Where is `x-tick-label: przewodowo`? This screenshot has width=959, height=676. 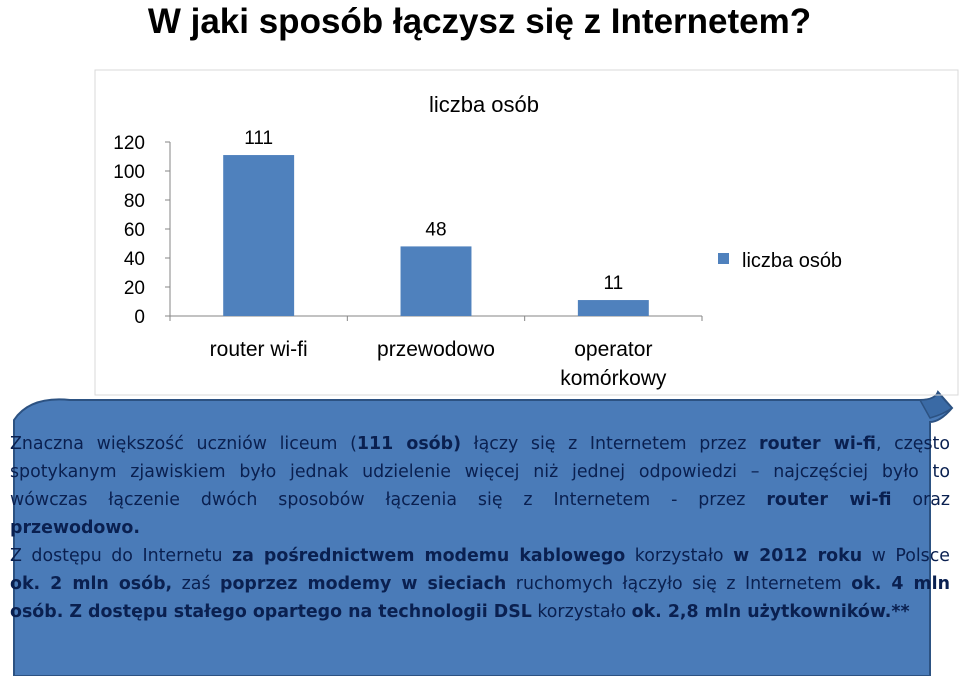
x-tick-label: przewodowo is located at coordinates (436, 349).